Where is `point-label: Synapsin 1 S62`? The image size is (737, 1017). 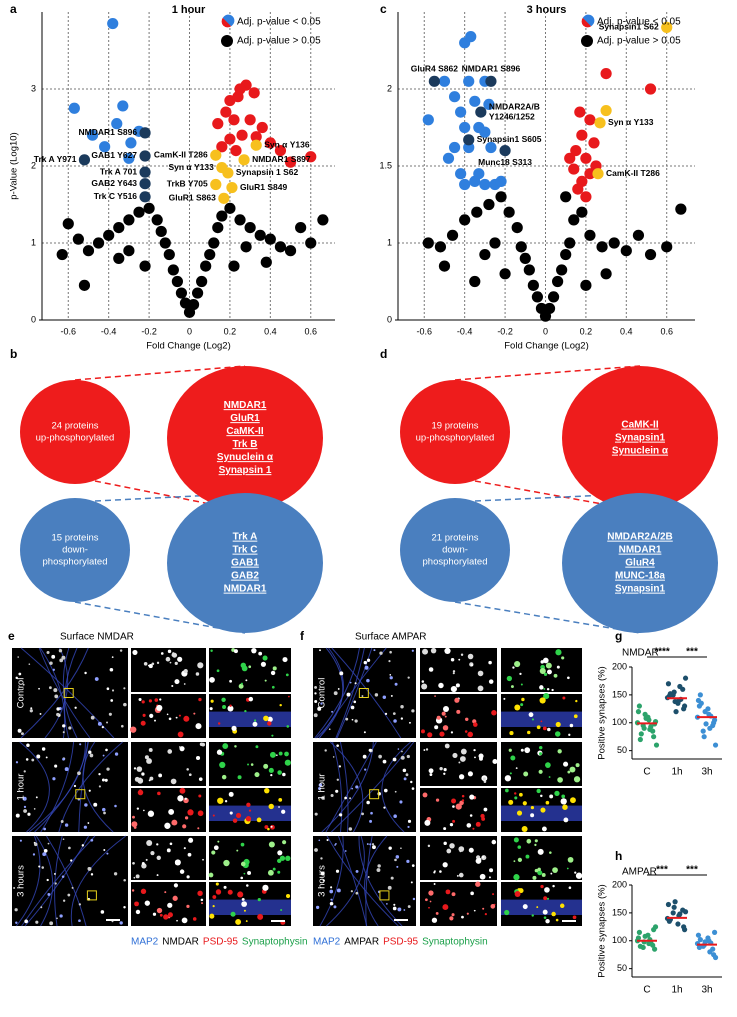
point-label: Synapsin 1 S62 is located at coordinates (267, 172).